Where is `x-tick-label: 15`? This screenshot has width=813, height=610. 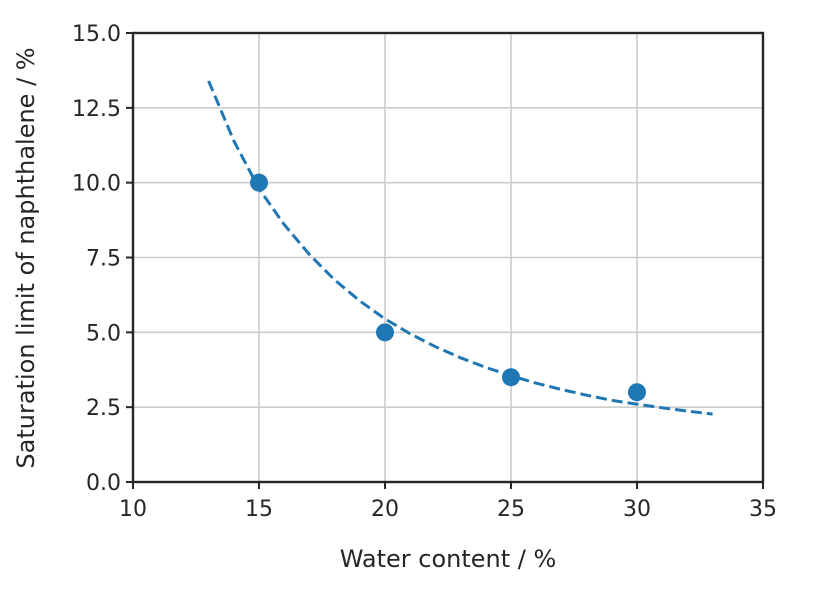 x-tick-label: 15 is located at coordinates (259, 509).